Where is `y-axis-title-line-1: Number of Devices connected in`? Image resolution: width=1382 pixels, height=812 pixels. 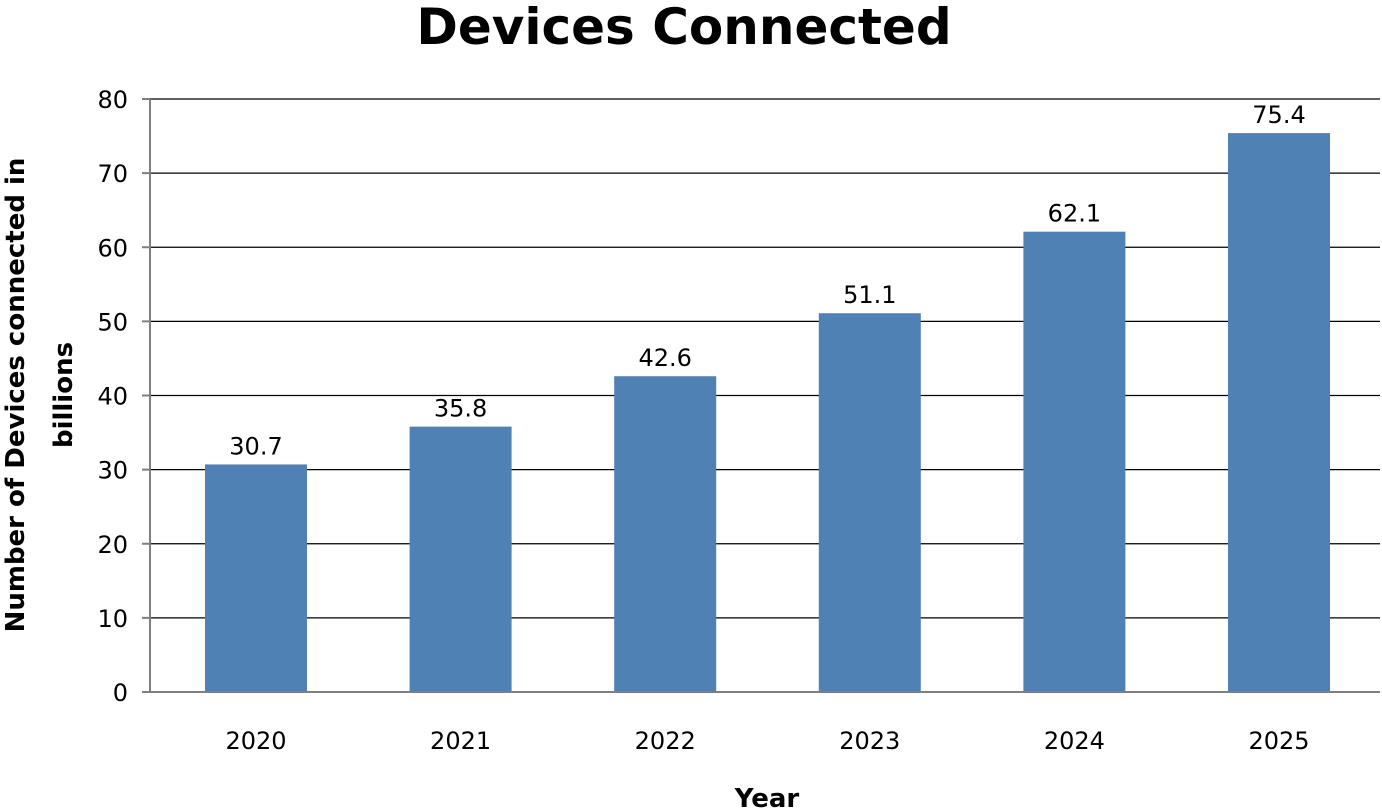 y-axis-title-line-1: Number of Devices connected in is located at coordinates (16, 395).